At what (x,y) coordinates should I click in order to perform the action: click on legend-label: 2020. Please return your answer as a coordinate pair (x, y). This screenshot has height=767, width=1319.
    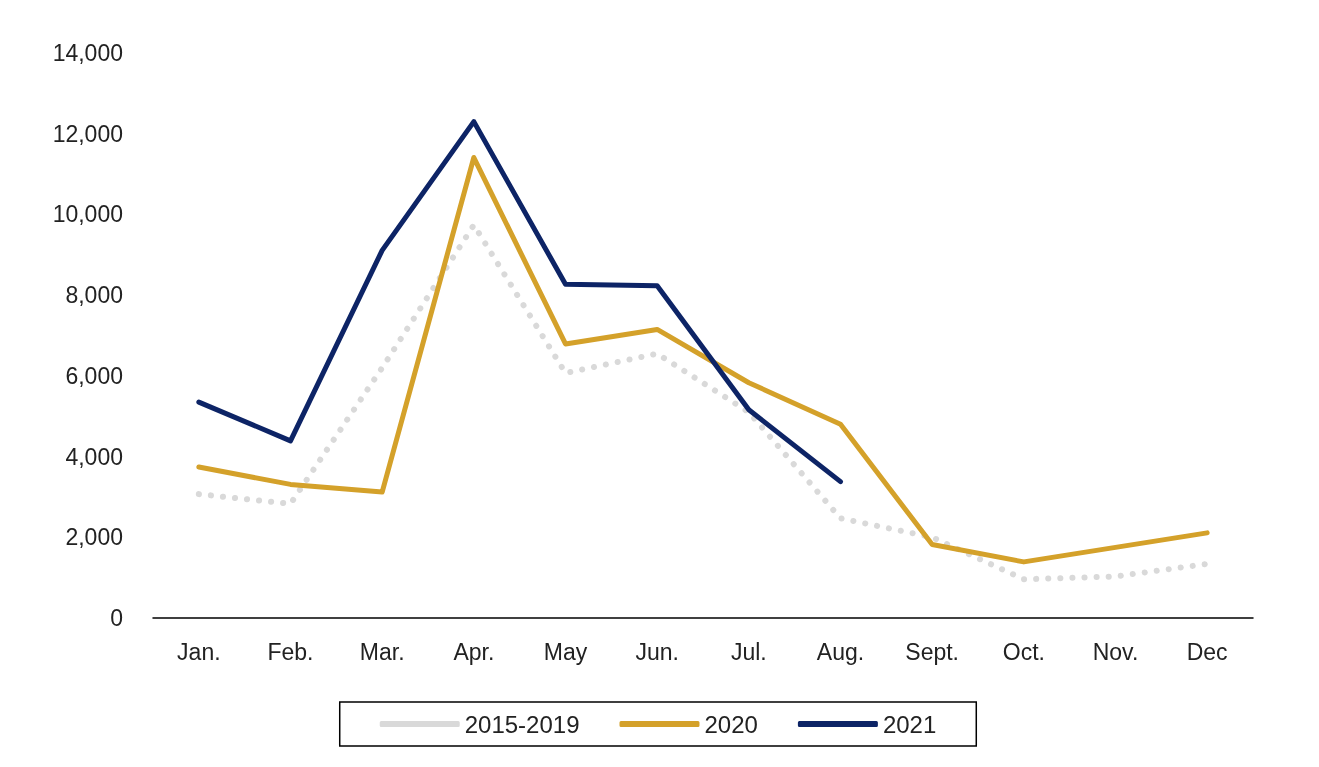
    Looking at the image, I should click on (731, 724).